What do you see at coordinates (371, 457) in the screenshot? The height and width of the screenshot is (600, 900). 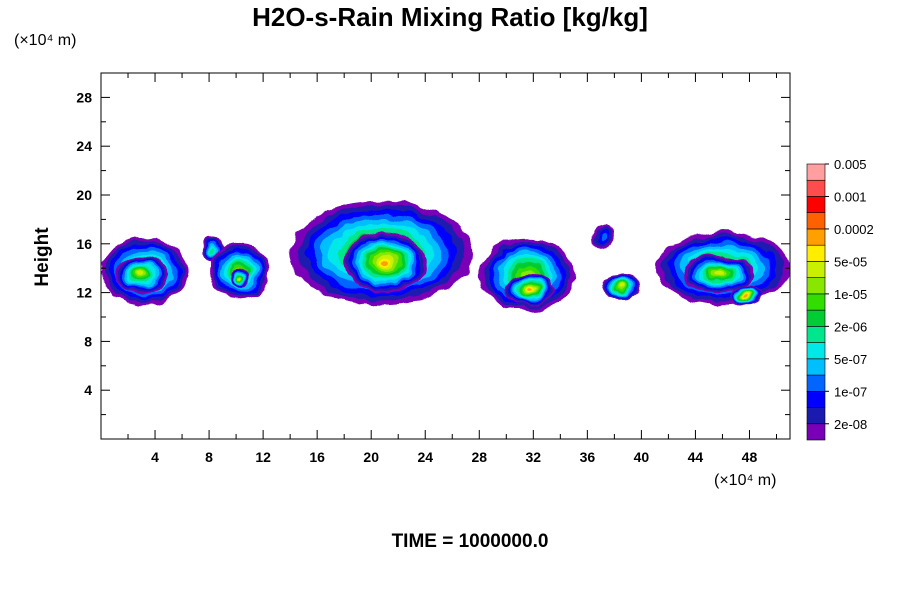 I see `x-tick-label: 20` at bounding box center [371, 457].